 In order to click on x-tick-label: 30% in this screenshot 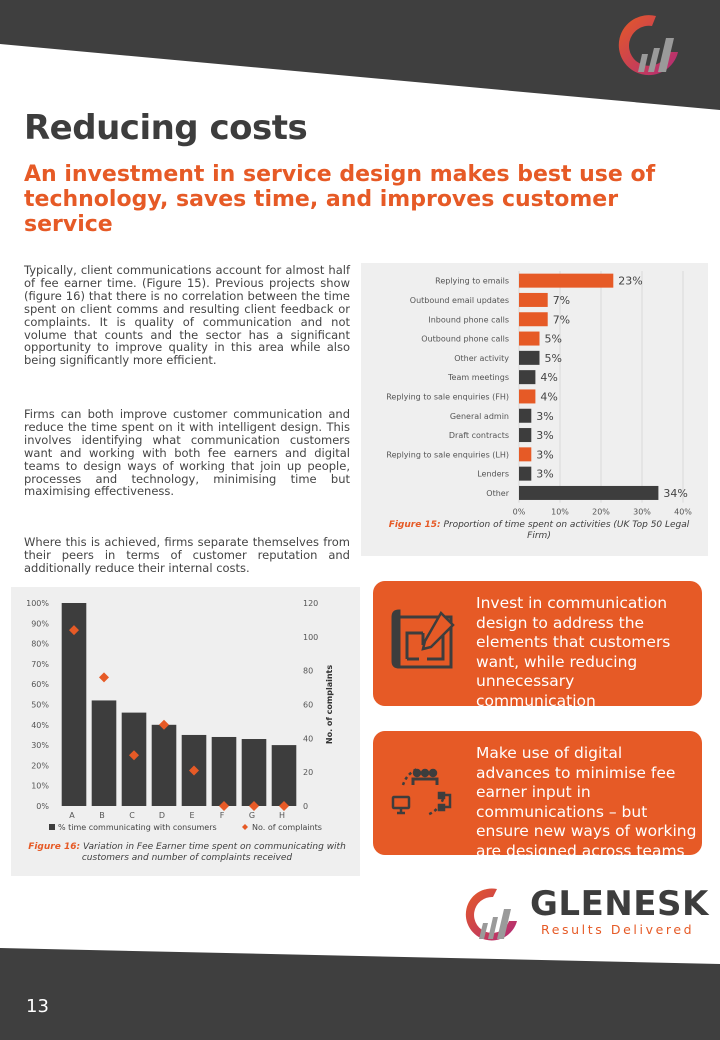, I will do `click(642, 512)`.